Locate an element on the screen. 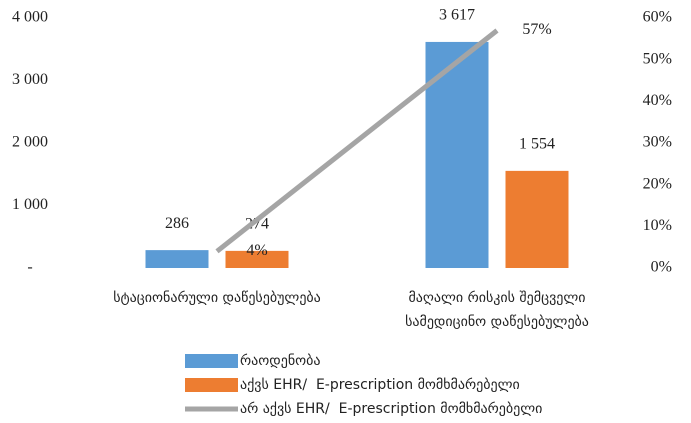 This screenshot has height=423, width=691. y-tick-label: 3 000 is located at coordinates (30, 79).